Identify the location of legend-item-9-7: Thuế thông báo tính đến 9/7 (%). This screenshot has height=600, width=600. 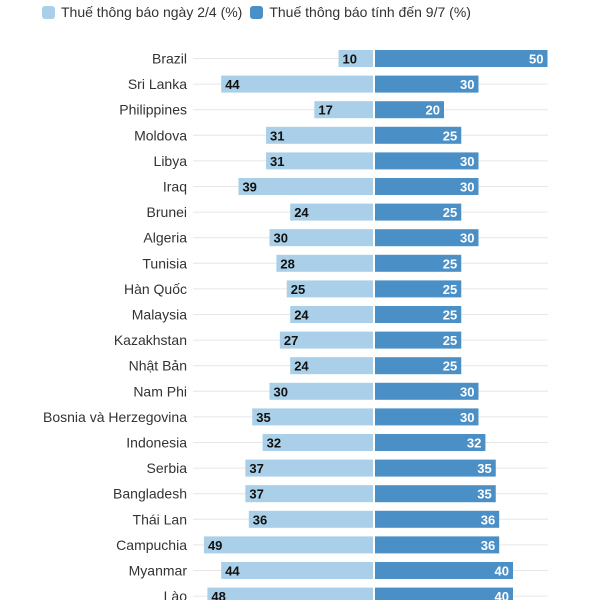
(360, 12).